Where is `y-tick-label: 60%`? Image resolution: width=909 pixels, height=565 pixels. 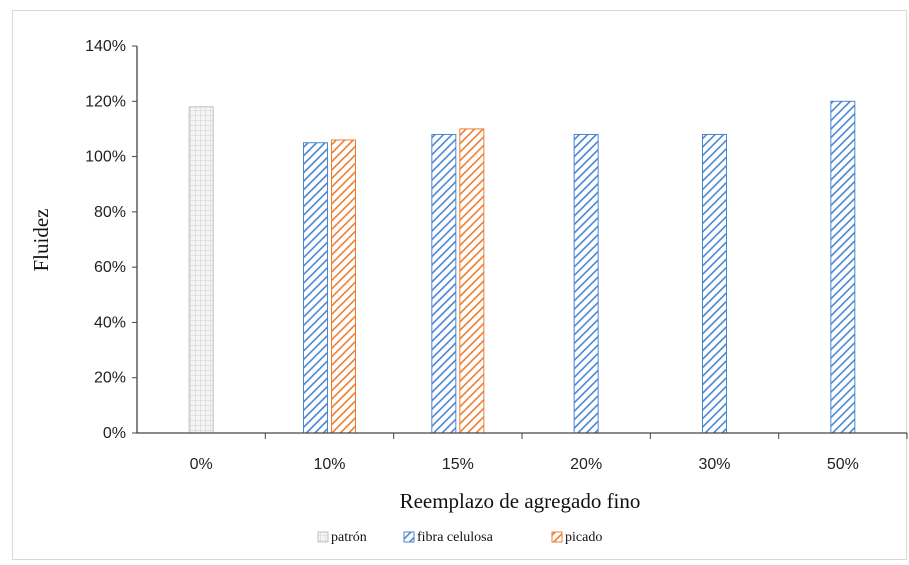 y-tick-label: 60% is located at coordinates (110, 267).